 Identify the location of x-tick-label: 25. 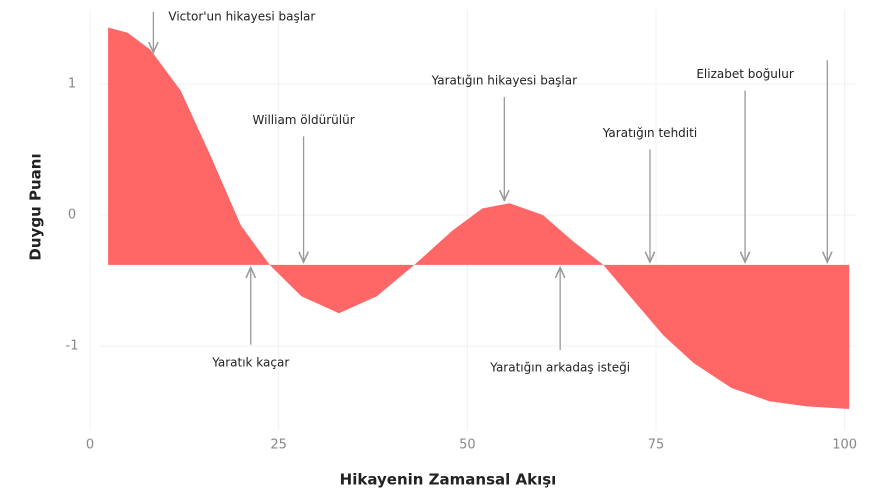
(278, 445).